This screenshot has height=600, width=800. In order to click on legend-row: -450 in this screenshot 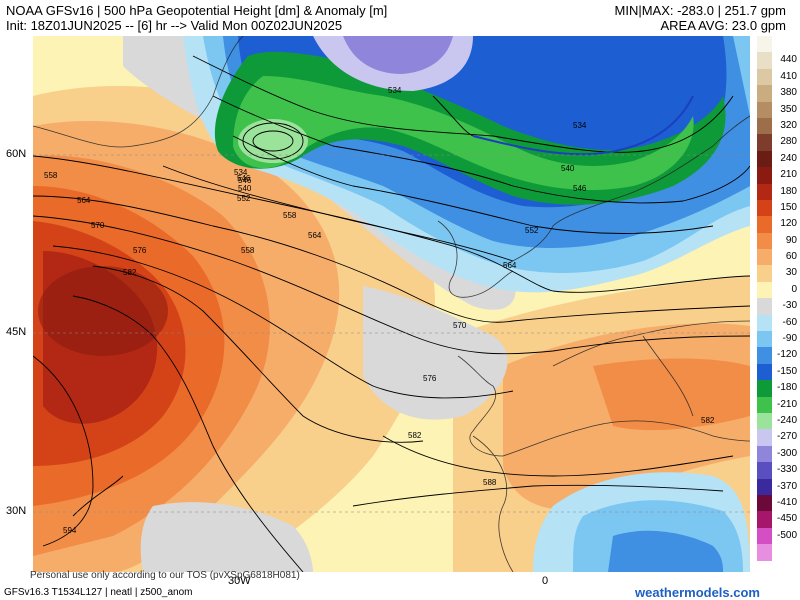, I will do `click(777, 519)`.